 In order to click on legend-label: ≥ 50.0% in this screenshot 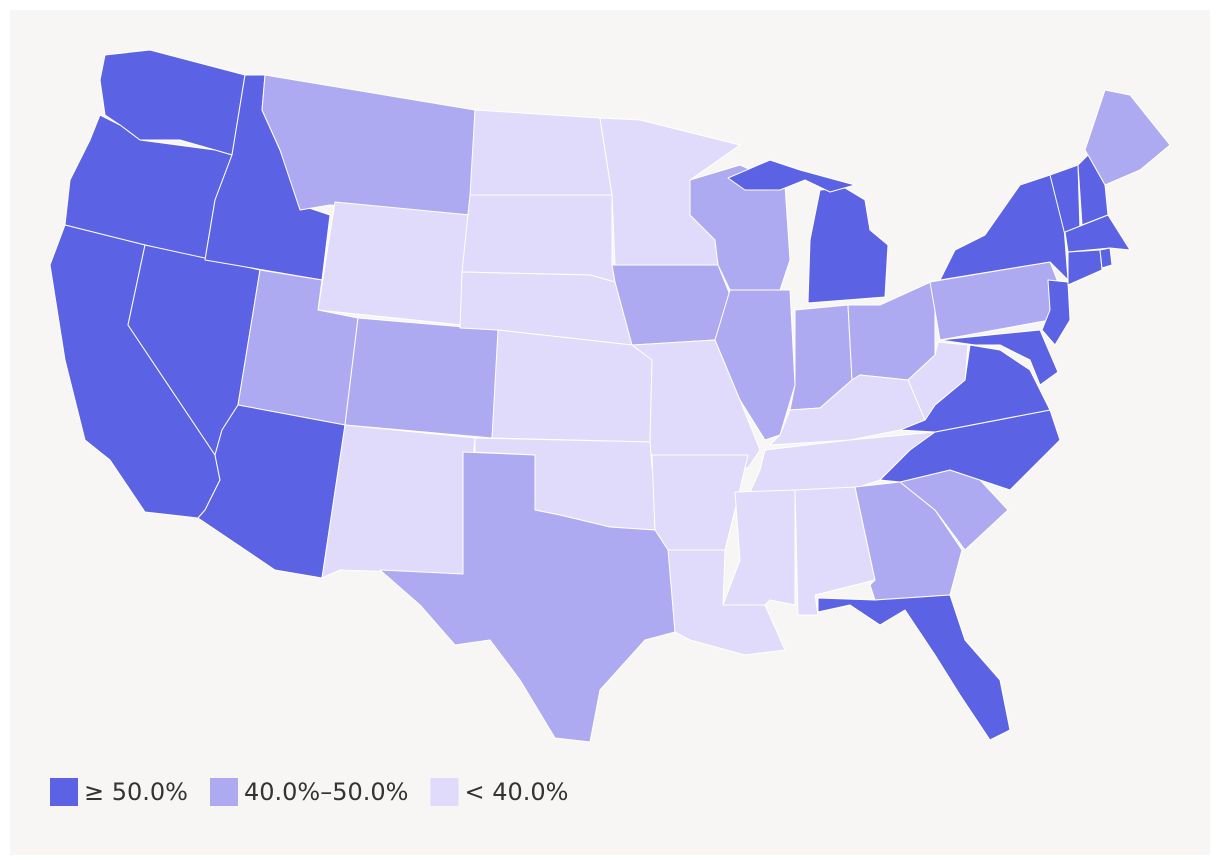, I will do `click(136, 792)`.